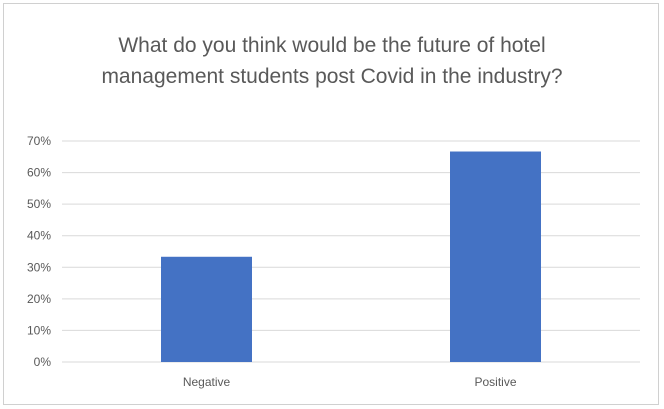 Image resolution: width=664 pixels, height=409 pixels. Describe the element at coordinates (207, 382) in the screenshot. I see `x-tick-label: Negative` at that location.